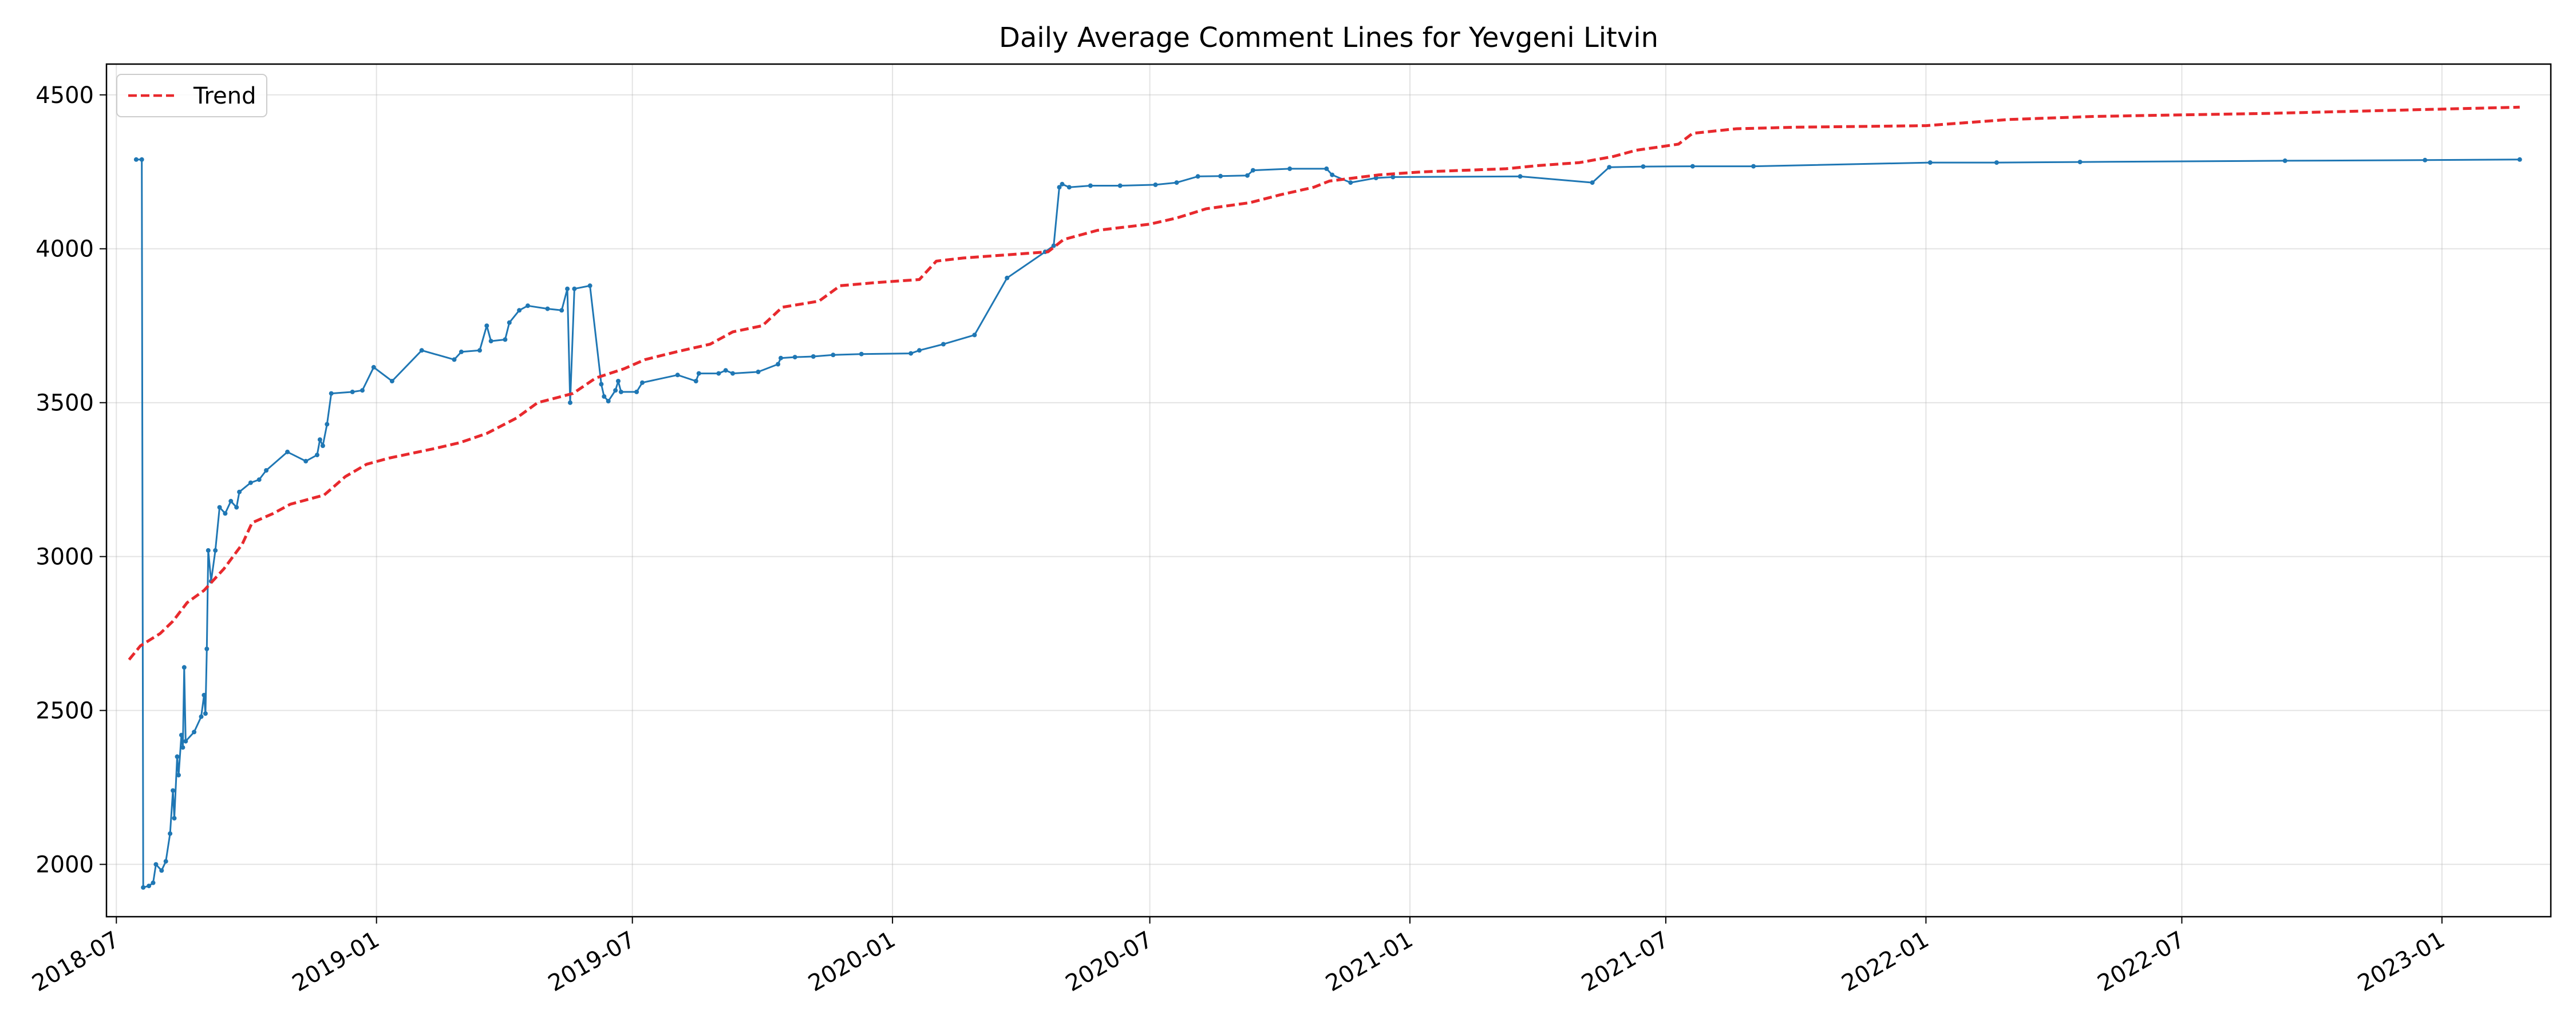 The height and width of the screenshot is (1030, 2576). Describe the element at coordinates (64, 557) in the screenshot. I see `y-tick-label: 3000` at that location.